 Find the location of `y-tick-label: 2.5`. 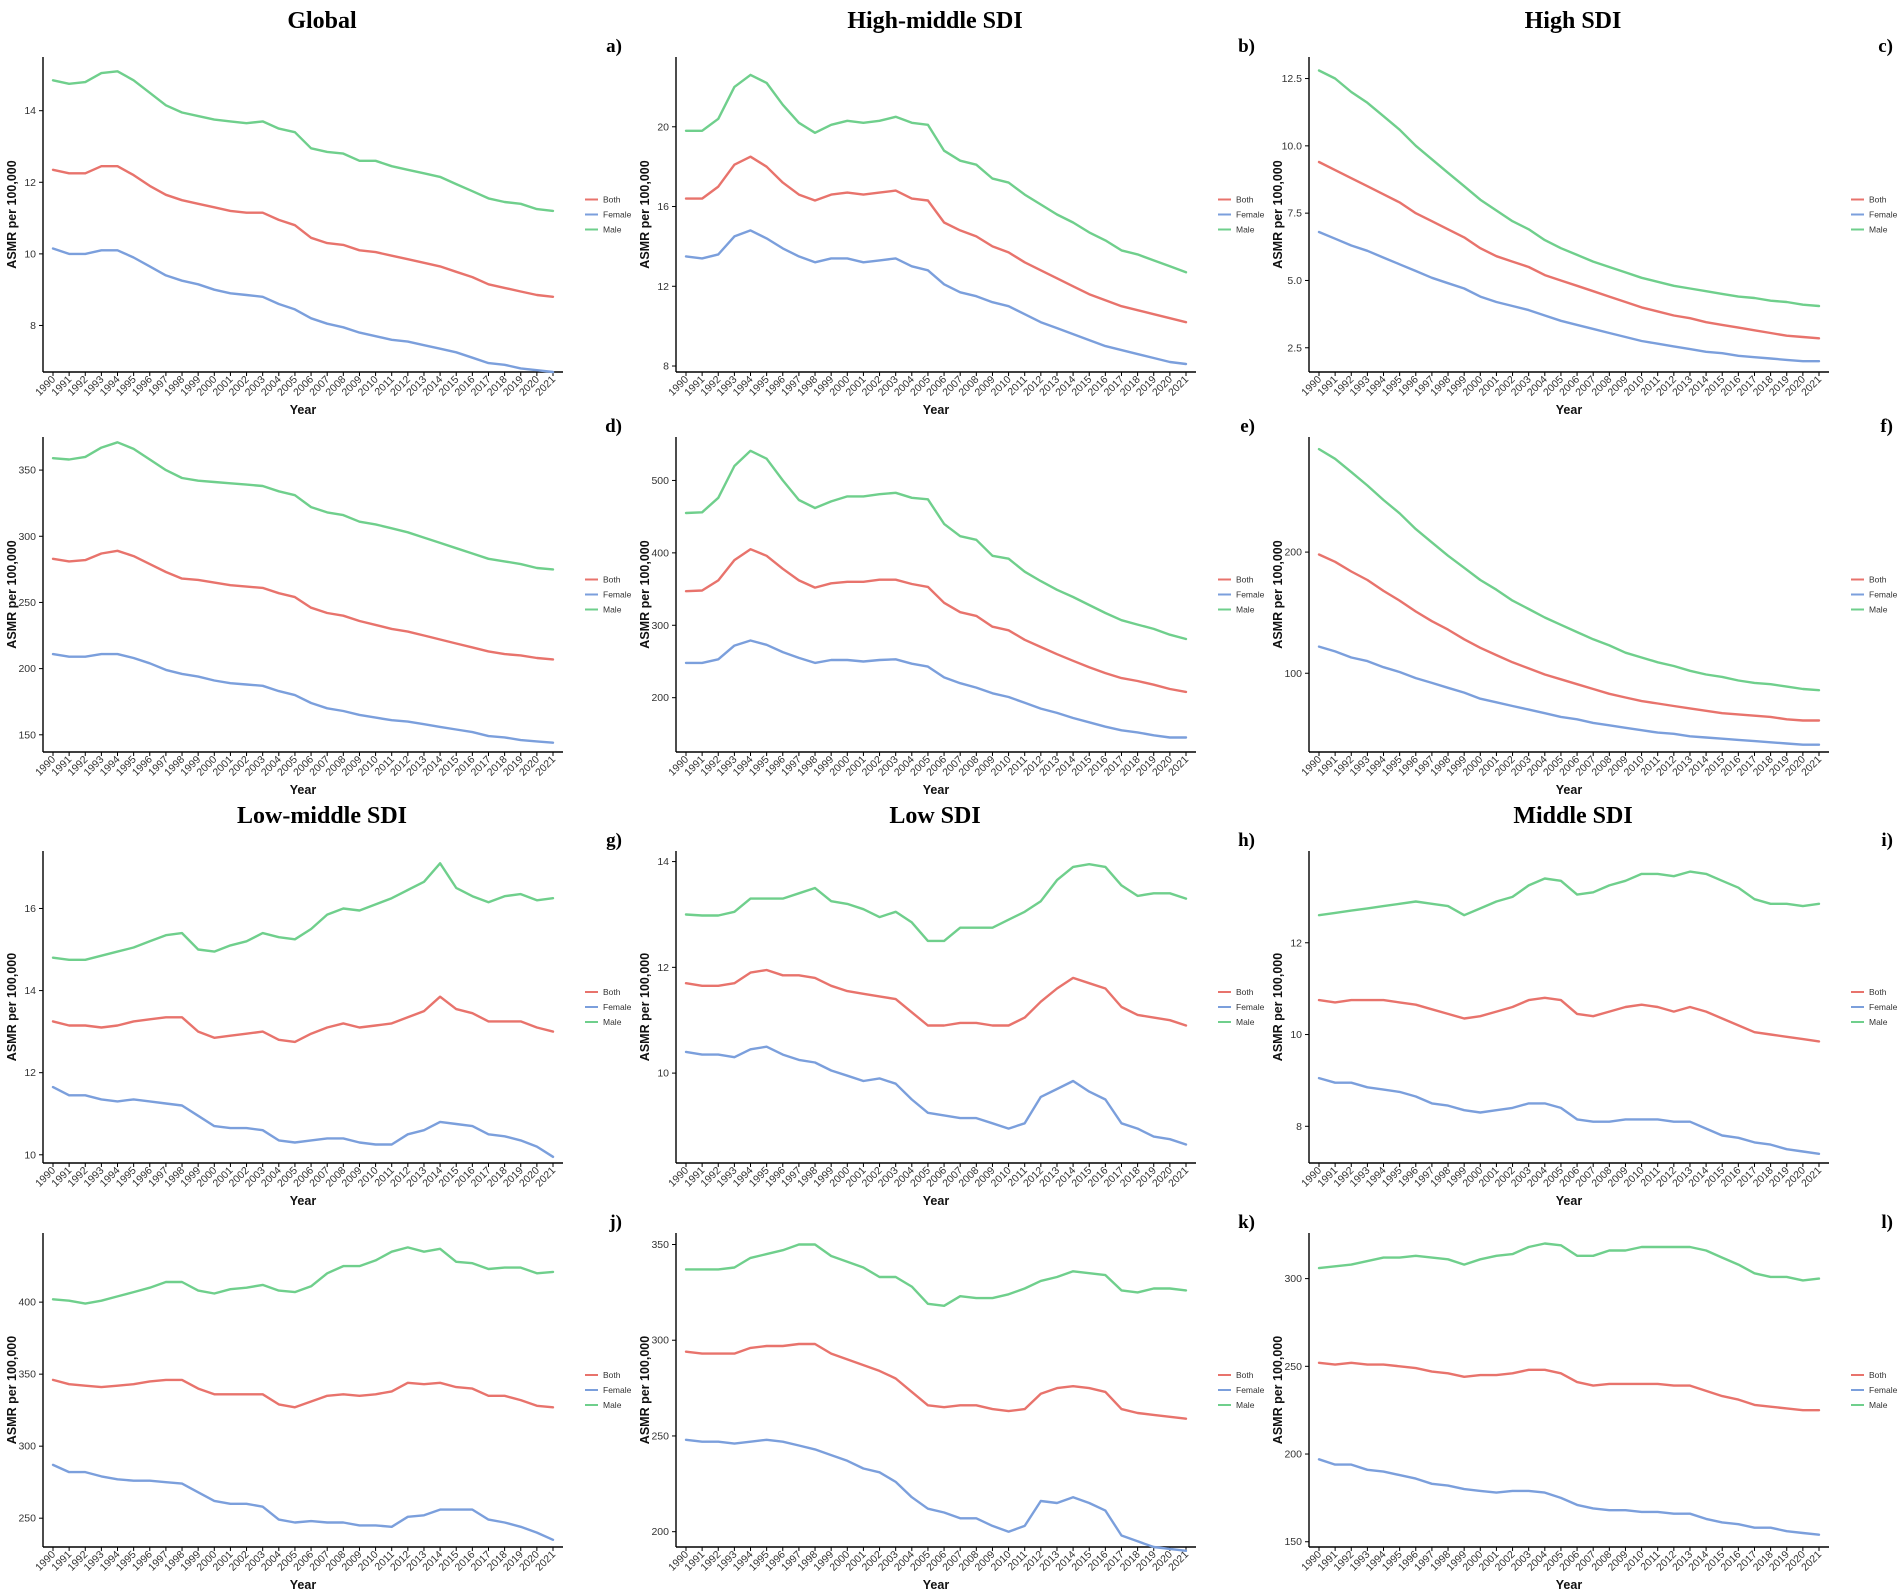

y-tick-label: 2.5 is located at coordinates (1294, 348).